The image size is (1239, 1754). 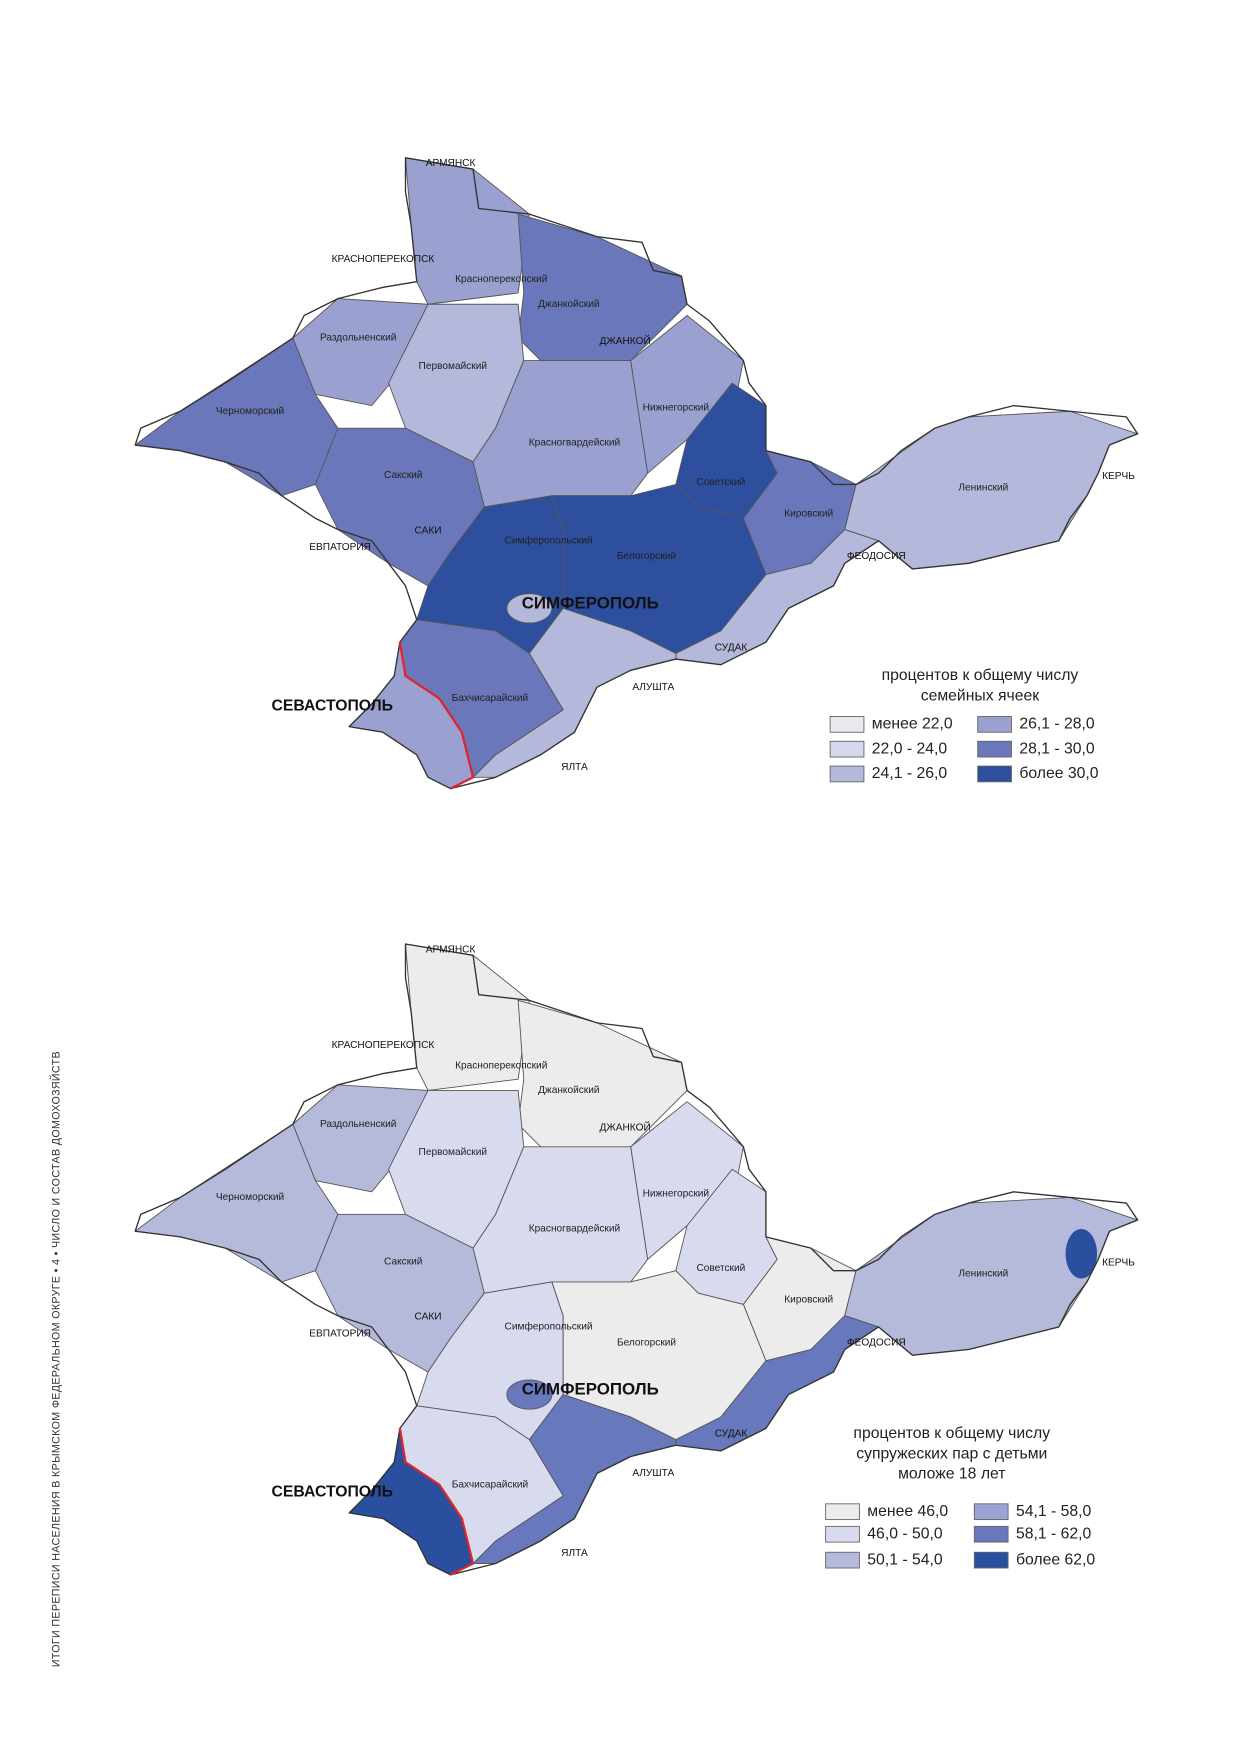 What do you see at coordinates (1057, 748) in the screenshot?
I see `legend-label: 28,1 - 30,0` at bounding box center [1057, 748].